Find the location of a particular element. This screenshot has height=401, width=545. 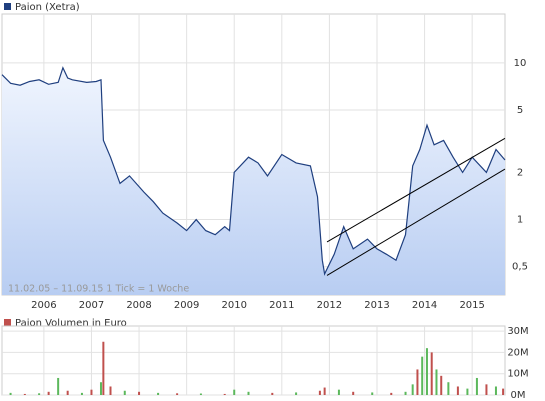

x-tick-label: 2008 is located at coordinates (138, 305).